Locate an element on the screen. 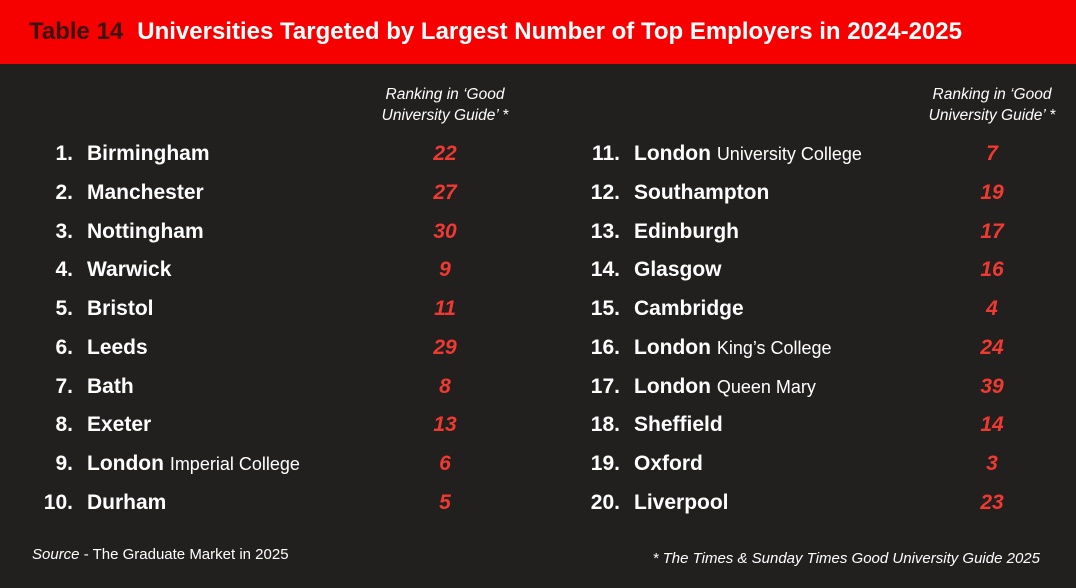 This screenshot has height=588, width=1076. university-name: London Queen Mary is located at coordinates (725, 387).